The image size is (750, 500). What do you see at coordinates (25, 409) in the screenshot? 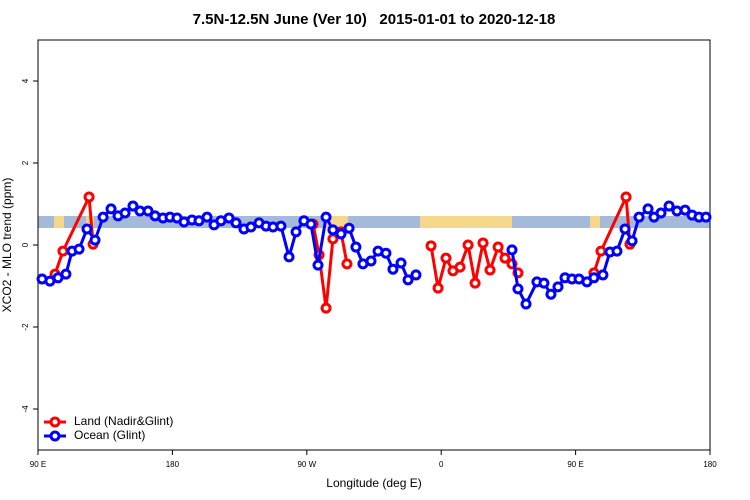
I see `y-tick-label: -4` at bounding box center [25, 409].